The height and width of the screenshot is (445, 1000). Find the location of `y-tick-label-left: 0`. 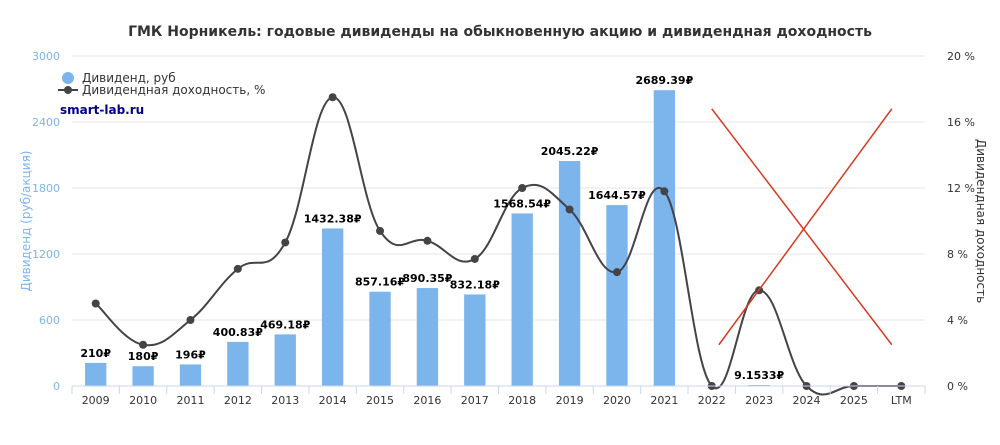

y-tick-label-left: 0 is located at coordinates (56, 386).